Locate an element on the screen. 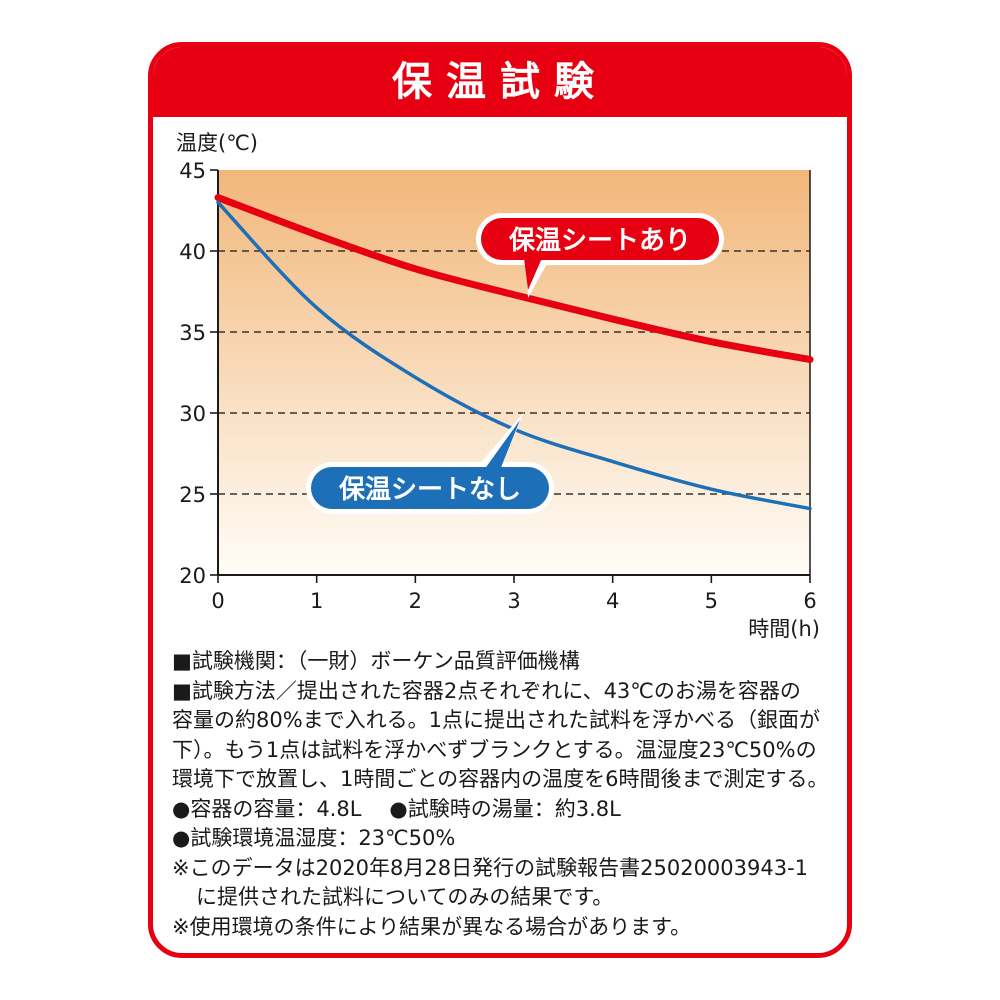  x-axis-label: 時間(h) is located at coordinates (784, 629).